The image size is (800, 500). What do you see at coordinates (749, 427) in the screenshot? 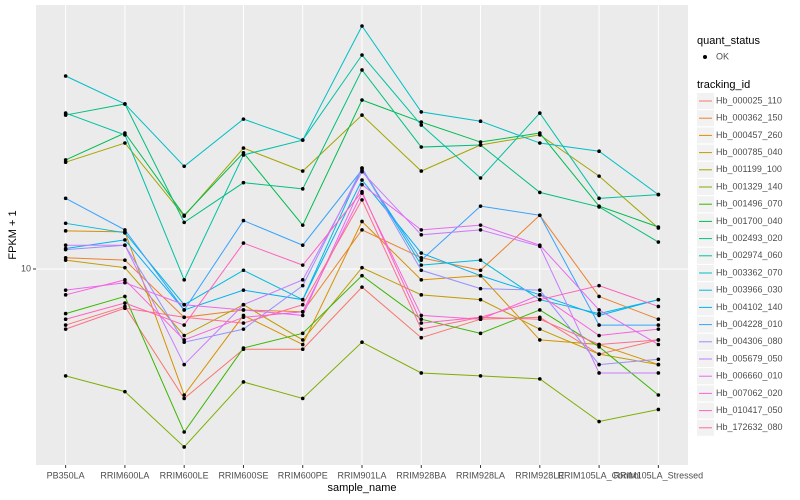
I see `legend-label: Hb_172632_080` at bounding box center [749, 427].